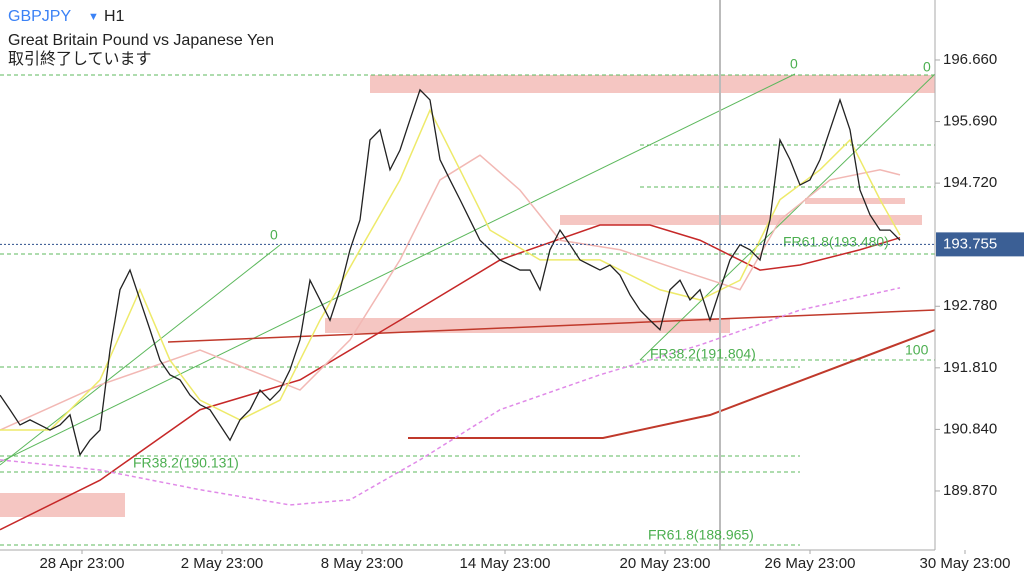 The width and height of the screenshot is (1024, 581). Describe the element at coordinates (81, 563) in the screenshot. I see `x-tick-label: 28 Apr 23:00` at that location.